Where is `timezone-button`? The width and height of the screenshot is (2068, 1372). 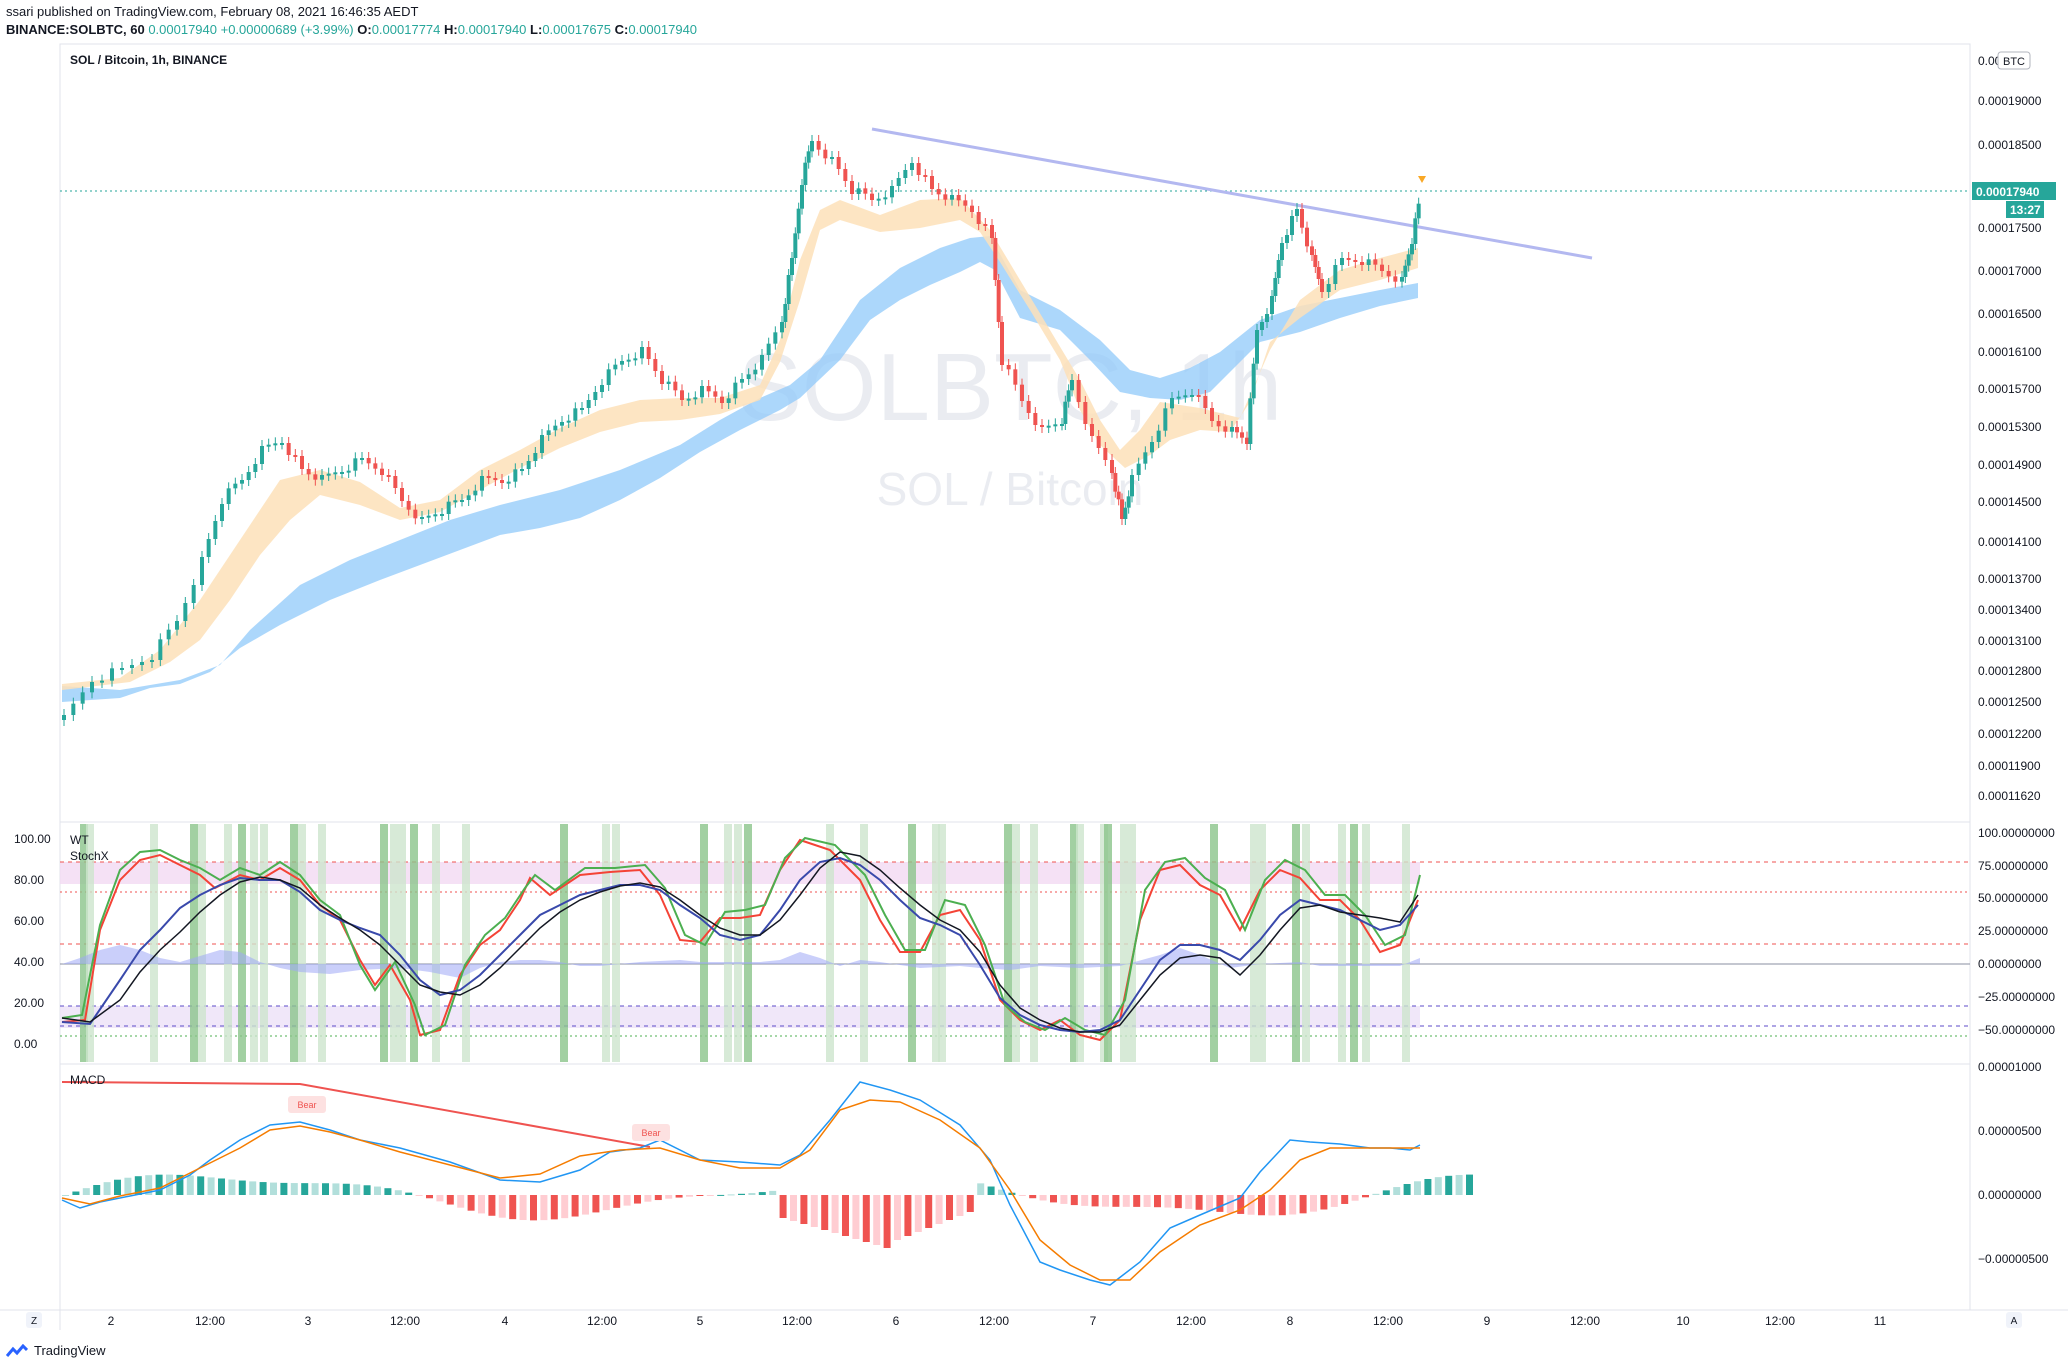
timezone-button is located at coordinates (34, 1320).